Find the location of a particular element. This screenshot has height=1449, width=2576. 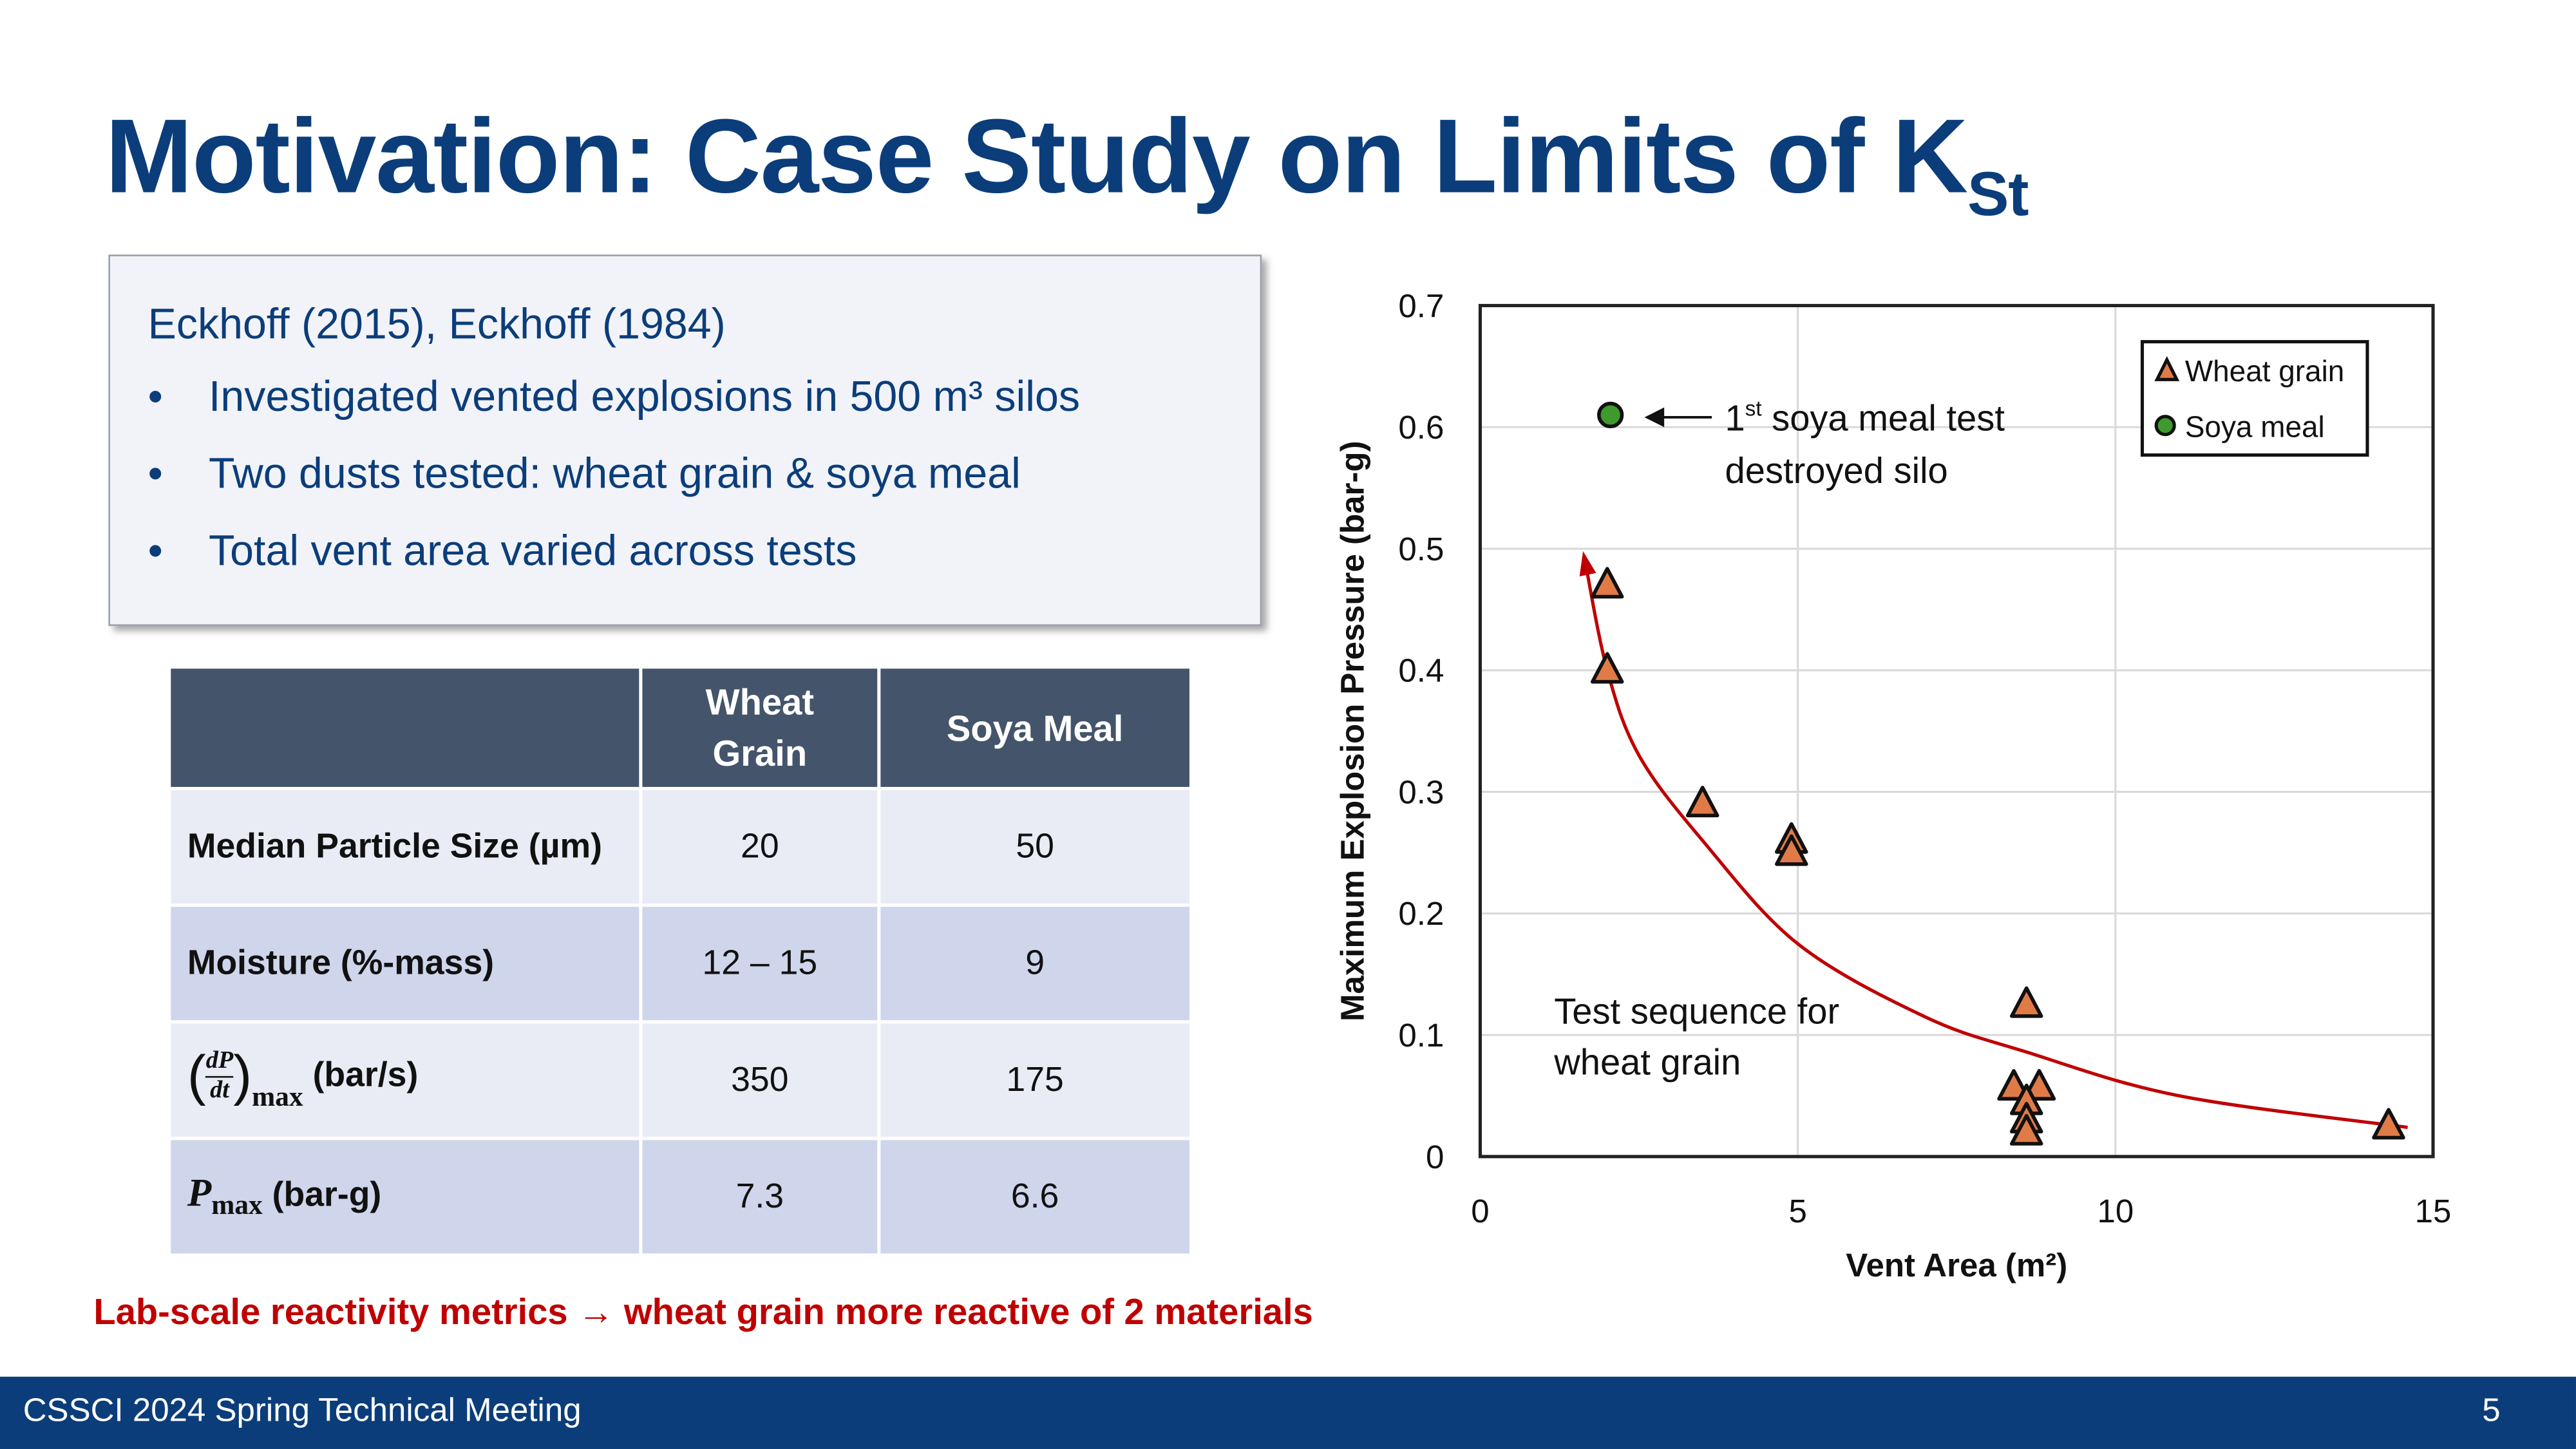

legend: Wheat grain Soya meal is located at coordinates (2254, 399).